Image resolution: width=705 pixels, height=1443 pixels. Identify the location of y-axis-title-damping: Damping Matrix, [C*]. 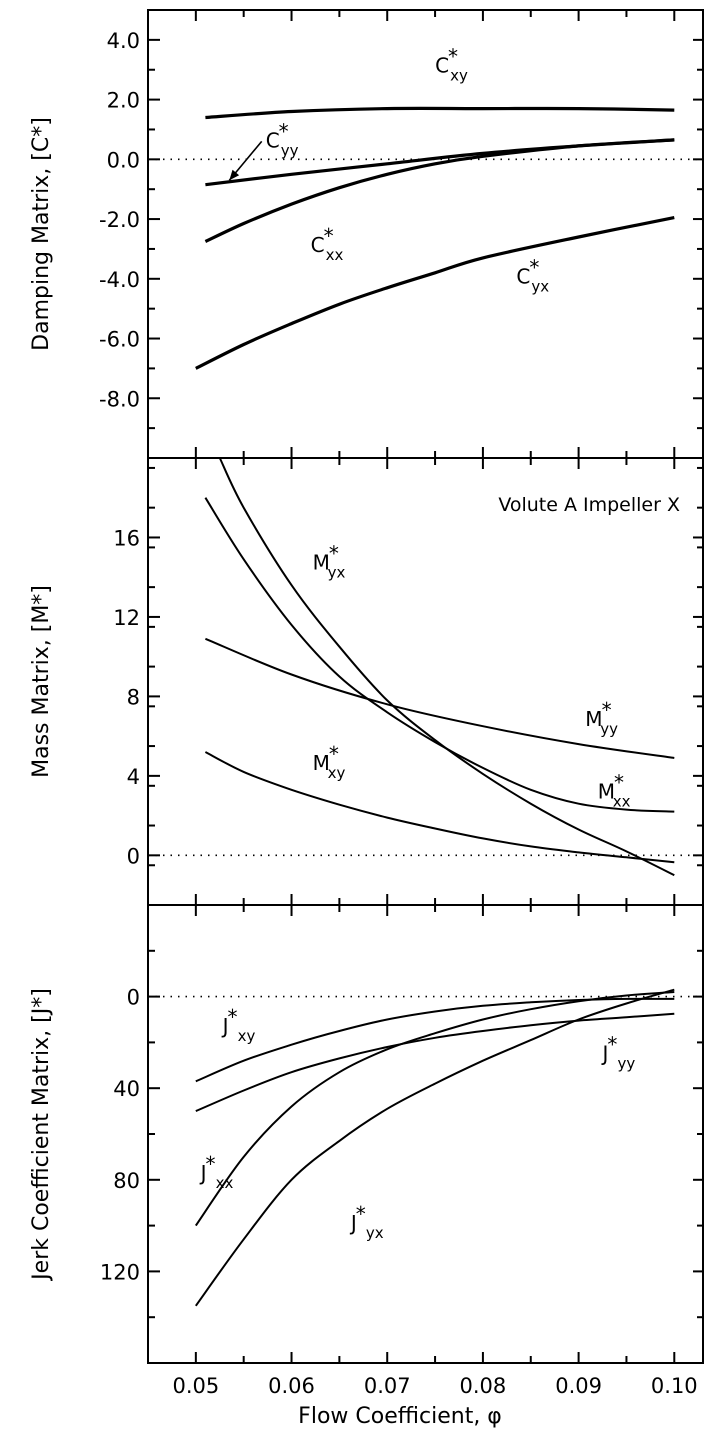
(41, 234).